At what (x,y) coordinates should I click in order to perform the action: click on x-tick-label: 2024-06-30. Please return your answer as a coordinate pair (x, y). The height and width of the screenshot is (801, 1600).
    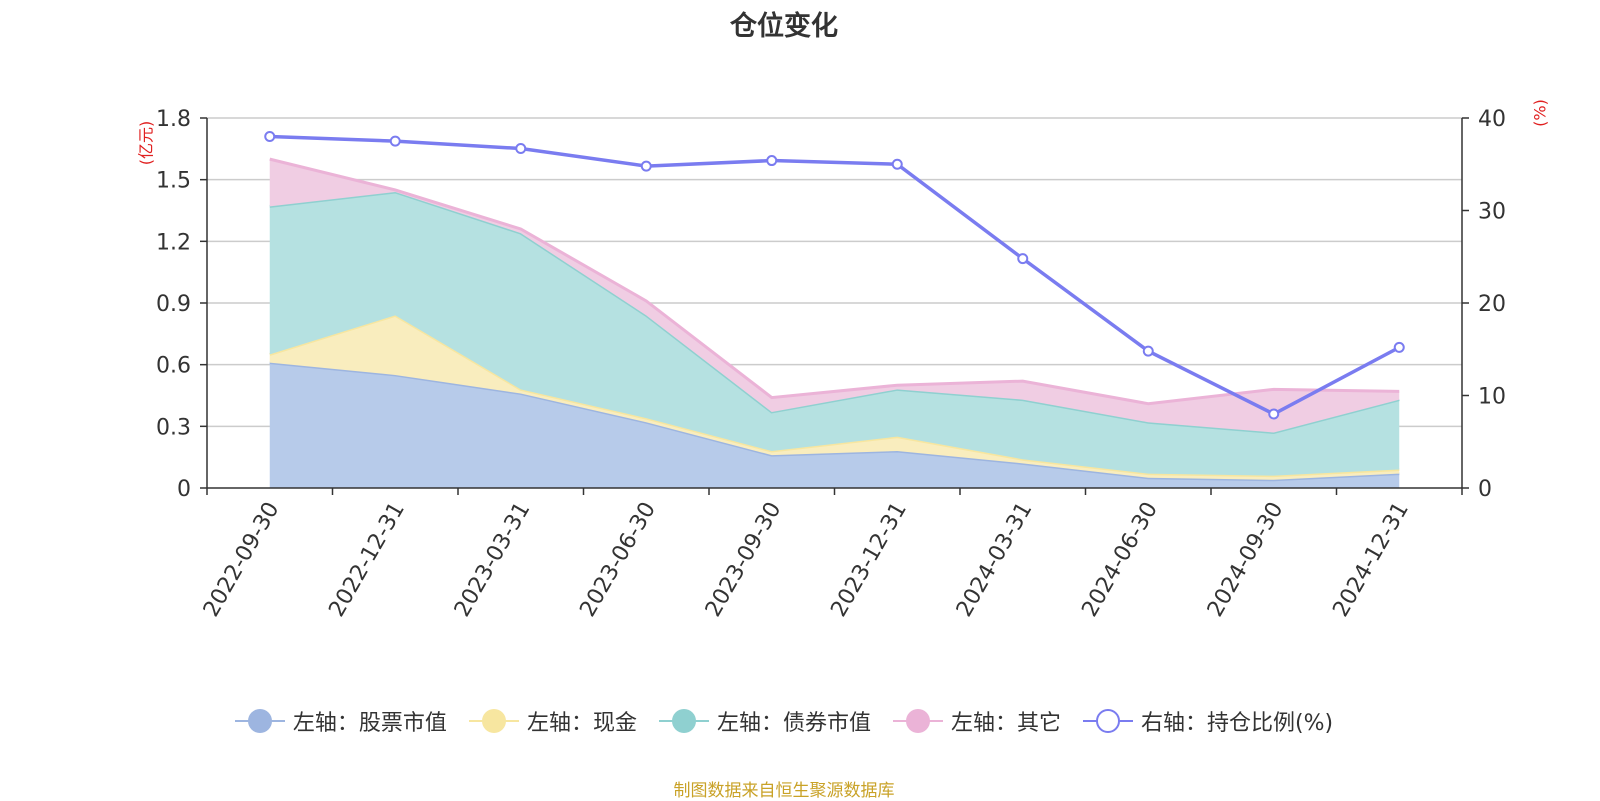
    Looking at the image, I should click on (1120, 559).